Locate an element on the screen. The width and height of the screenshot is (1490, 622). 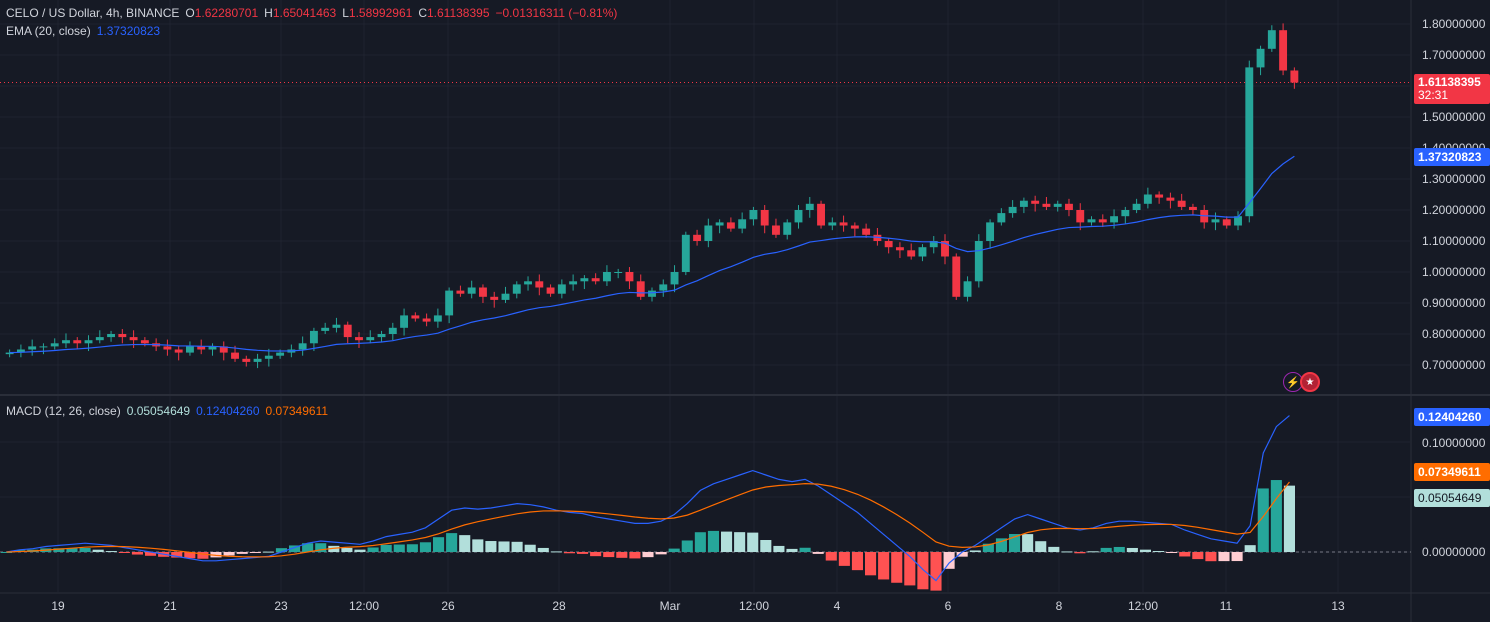
us-flag-icon: ★ is located at coordinates (1310, 382).